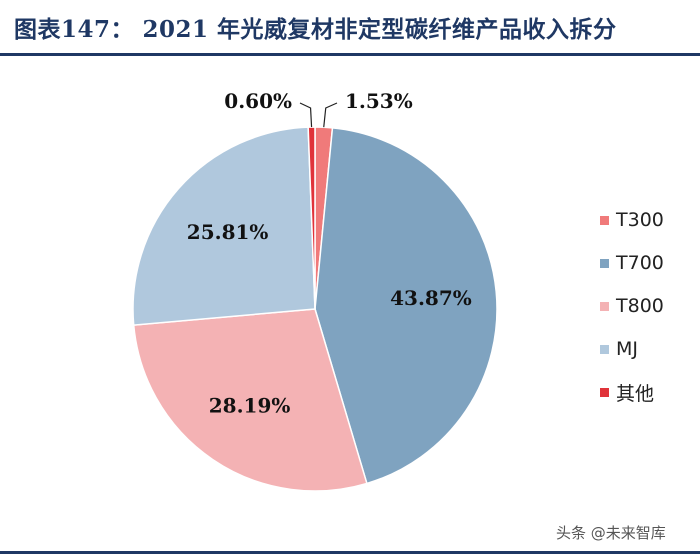 Image resolution: width=700 pixels, height=558 pixels. Describe the element at coordinates (350, 54) in the screenshot. I see `top-rule` at that location.